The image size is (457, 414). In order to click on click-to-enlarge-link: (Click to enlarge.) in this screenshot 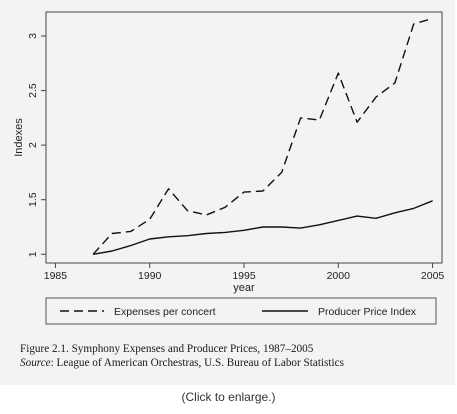, I will do `click(228, 397)`.